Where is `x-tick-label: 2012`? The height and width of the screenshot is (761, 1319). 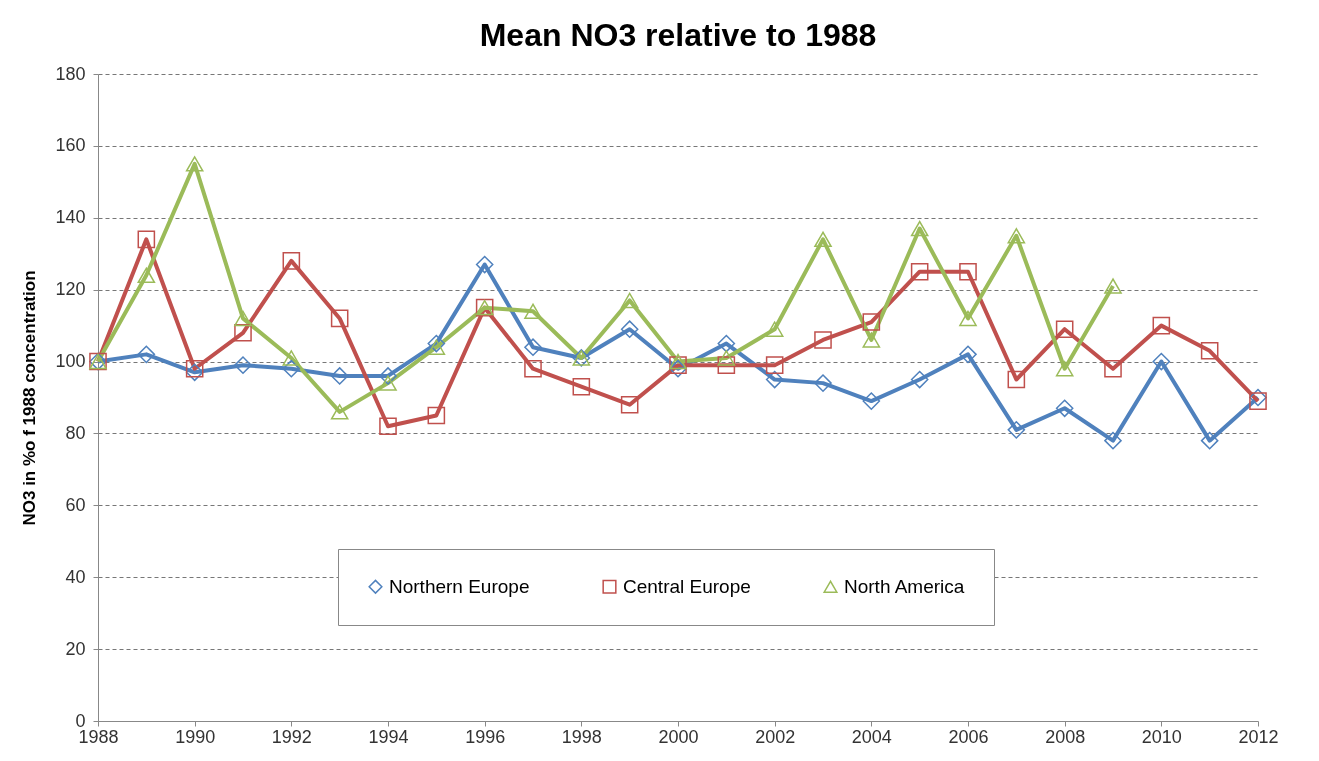
x-tick-label: 2012 is located at coordinates (1258, 736).